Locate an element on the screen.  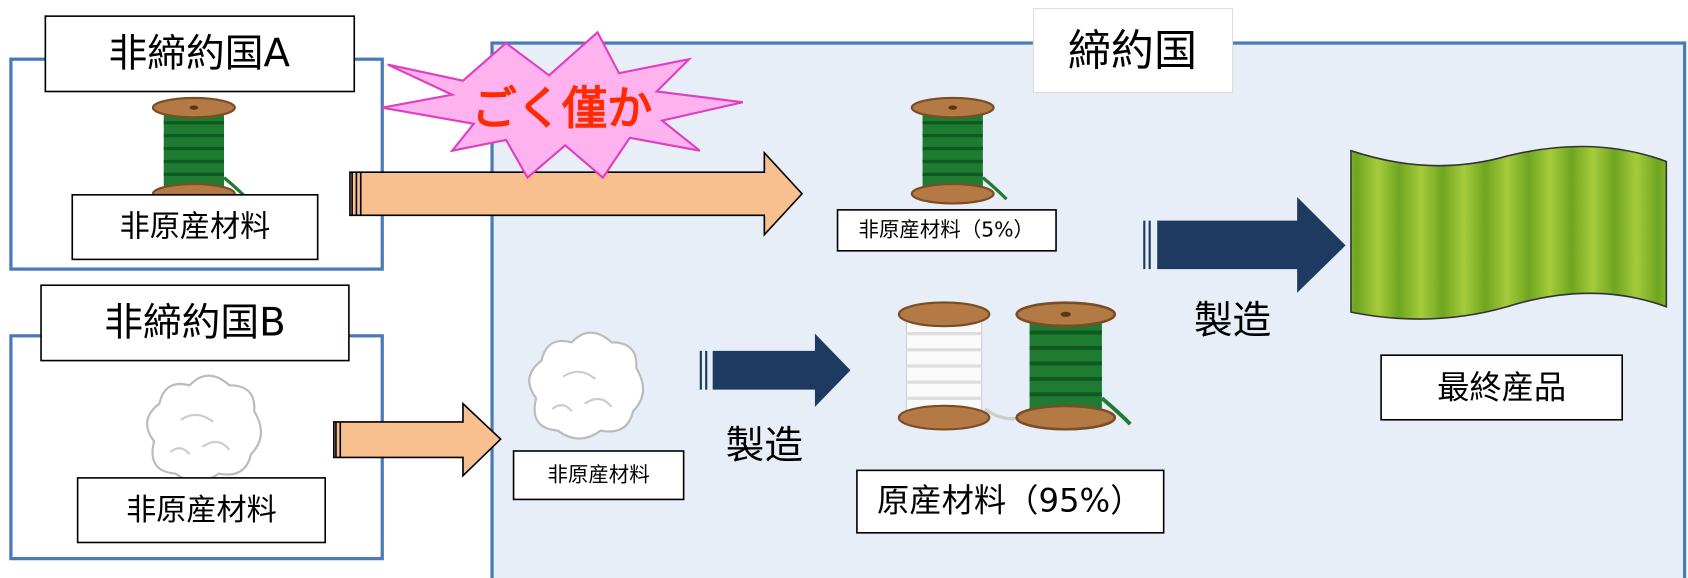
thread-label: 非原産材料（5%） is located at coordinates (947, 229).